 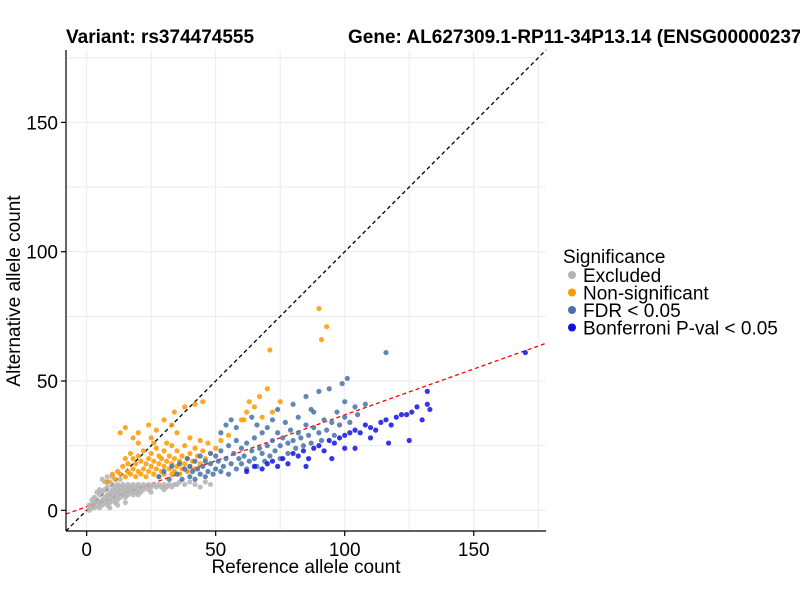 I want to click on y-tick-label: 100, so click(x=42, y=253).